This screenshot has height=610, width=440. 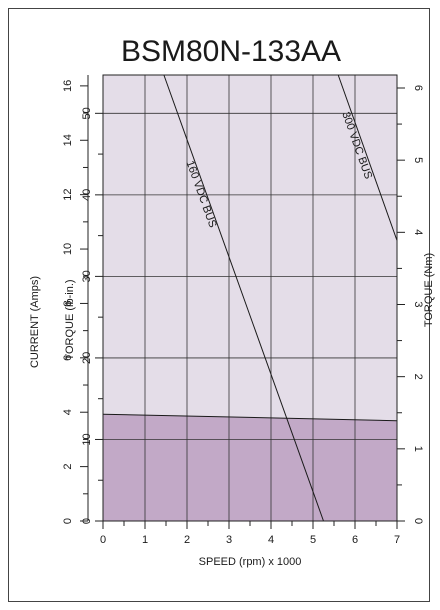 I want to click on y-axis-label-torque-nm: TORQUE (Nm), so click(x=429, y=290).